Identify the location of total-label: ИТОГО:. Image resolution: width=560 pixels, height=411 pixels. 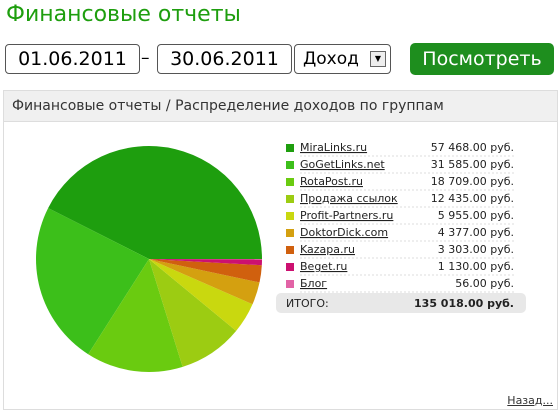
(307, 303).